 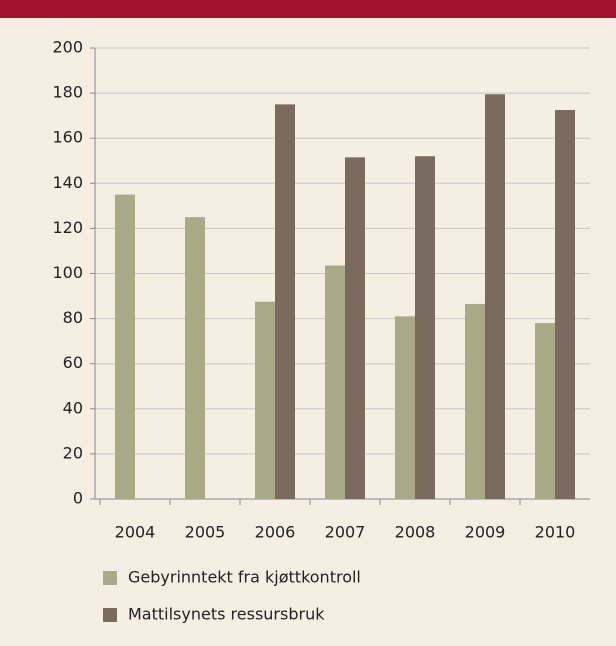 What do you see at coordinates (78, 498) in the screenshot?
I see `y-tick-label: 0` at bounding box center [78, 498].